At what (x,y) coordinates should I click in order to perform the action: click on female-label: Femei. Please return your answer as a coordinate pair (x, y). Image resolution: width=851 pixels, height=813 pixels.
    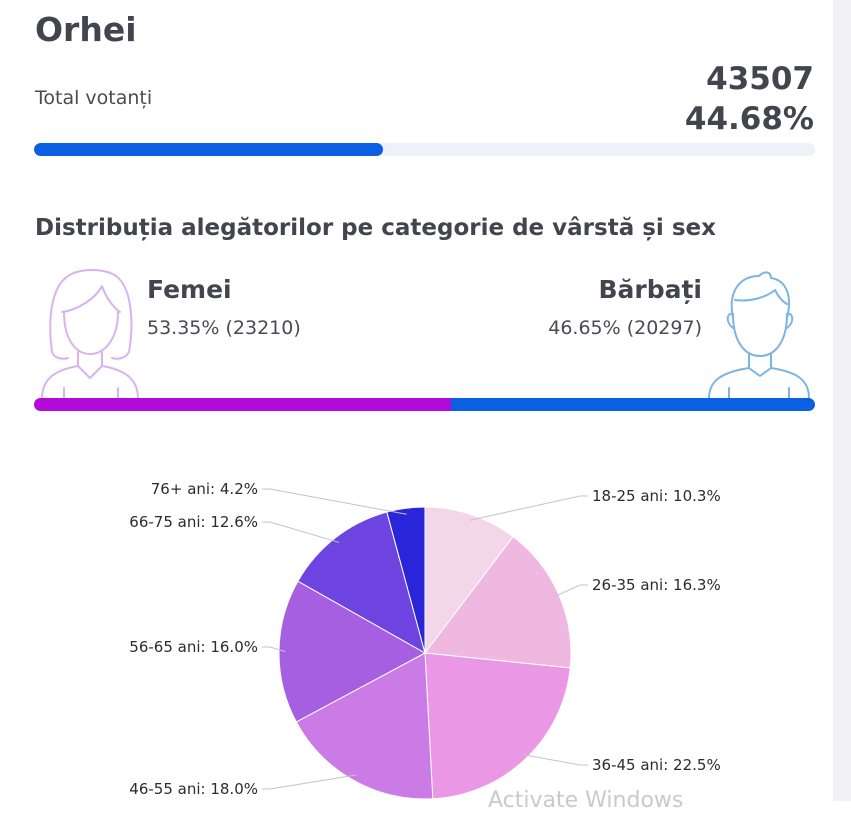
    Looking at the image, I should click on (189, 289).